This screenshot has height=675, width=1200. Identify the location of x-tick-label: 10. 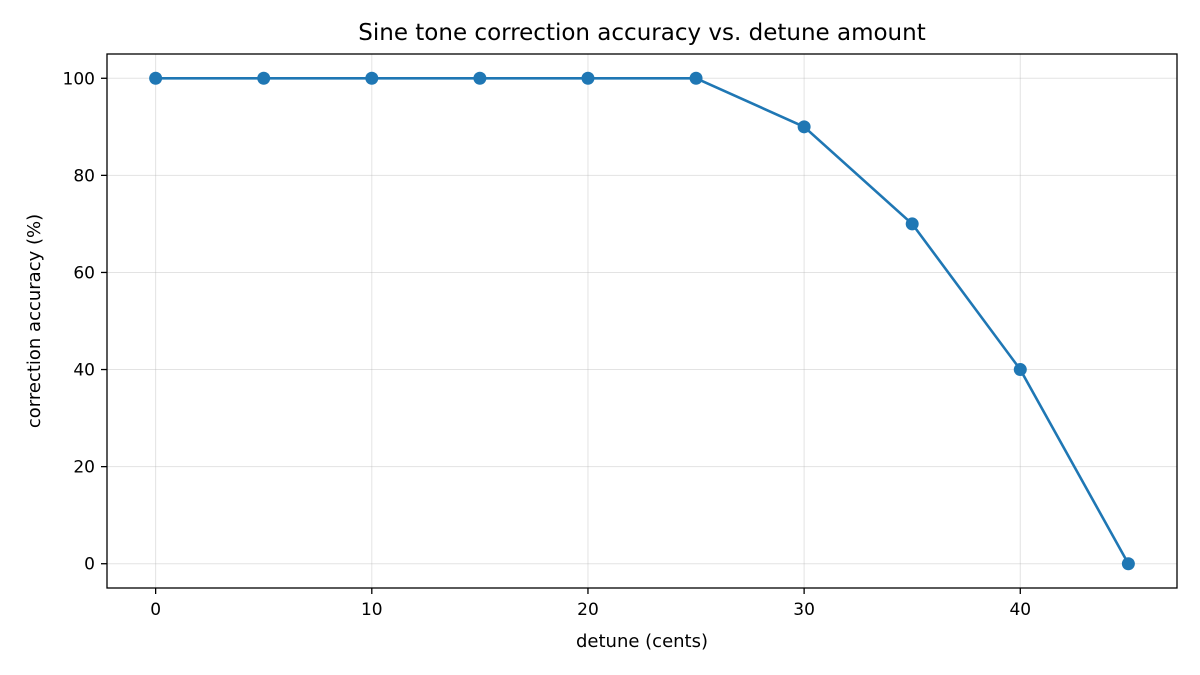
(372, 610).